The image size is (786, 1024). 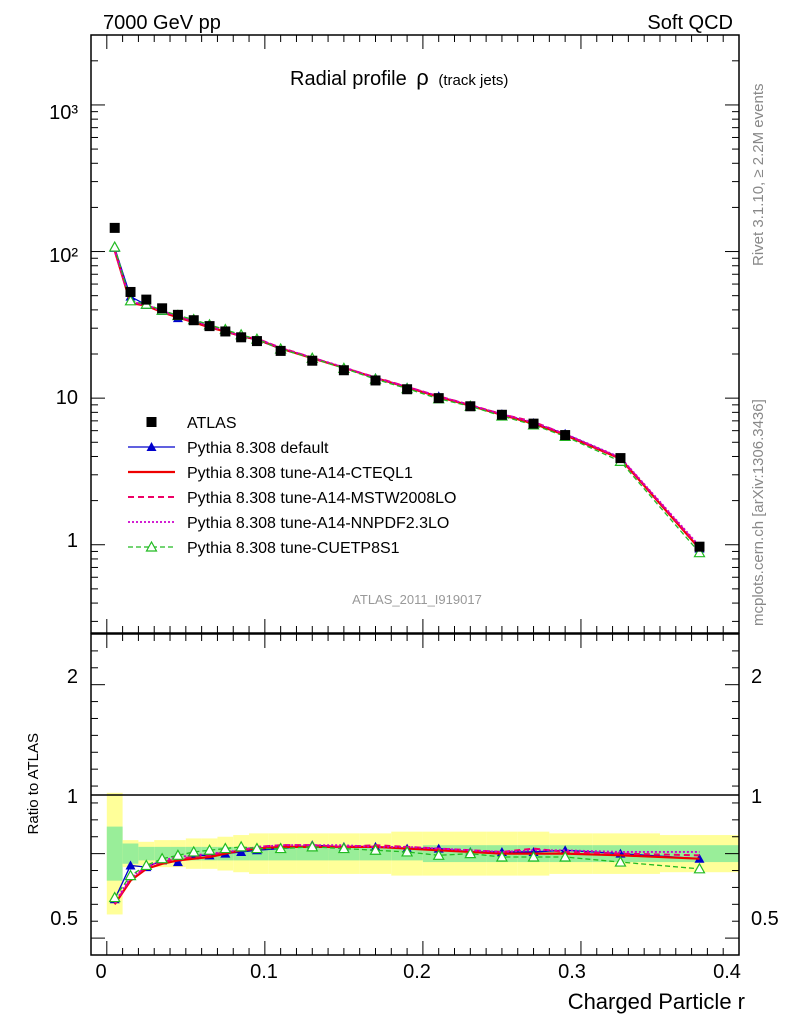 I want to click on x-tick-label: 0.1, so click(x=264, y=972).